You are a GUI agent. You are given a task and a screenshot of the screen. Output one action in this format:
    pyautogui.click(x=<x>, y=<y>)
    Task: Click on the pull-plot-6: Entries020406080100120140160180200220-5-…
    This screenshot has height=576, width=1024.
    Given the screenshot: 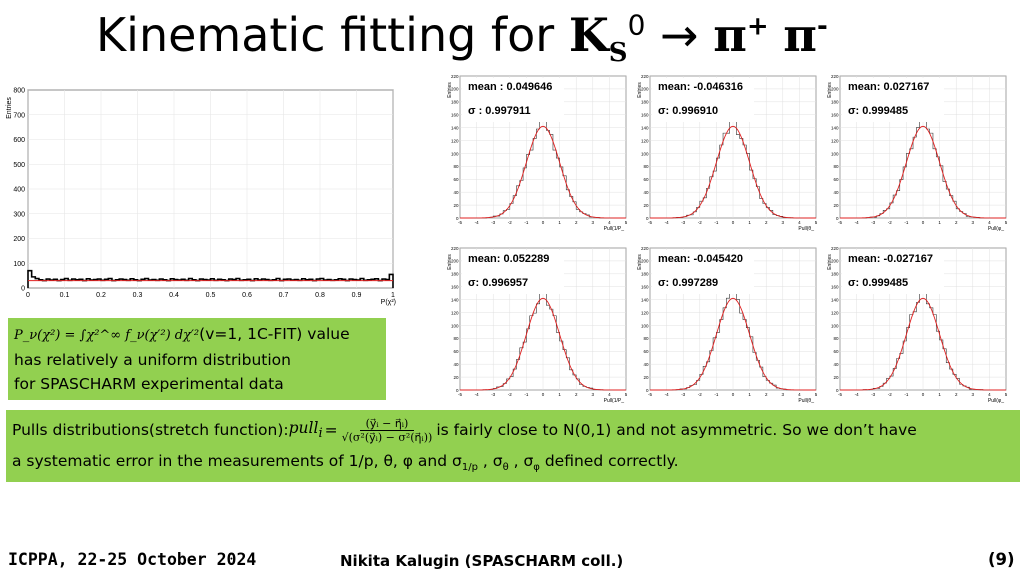 What is the action you would take?
    pyautogui.click(x=917, y=325)
    